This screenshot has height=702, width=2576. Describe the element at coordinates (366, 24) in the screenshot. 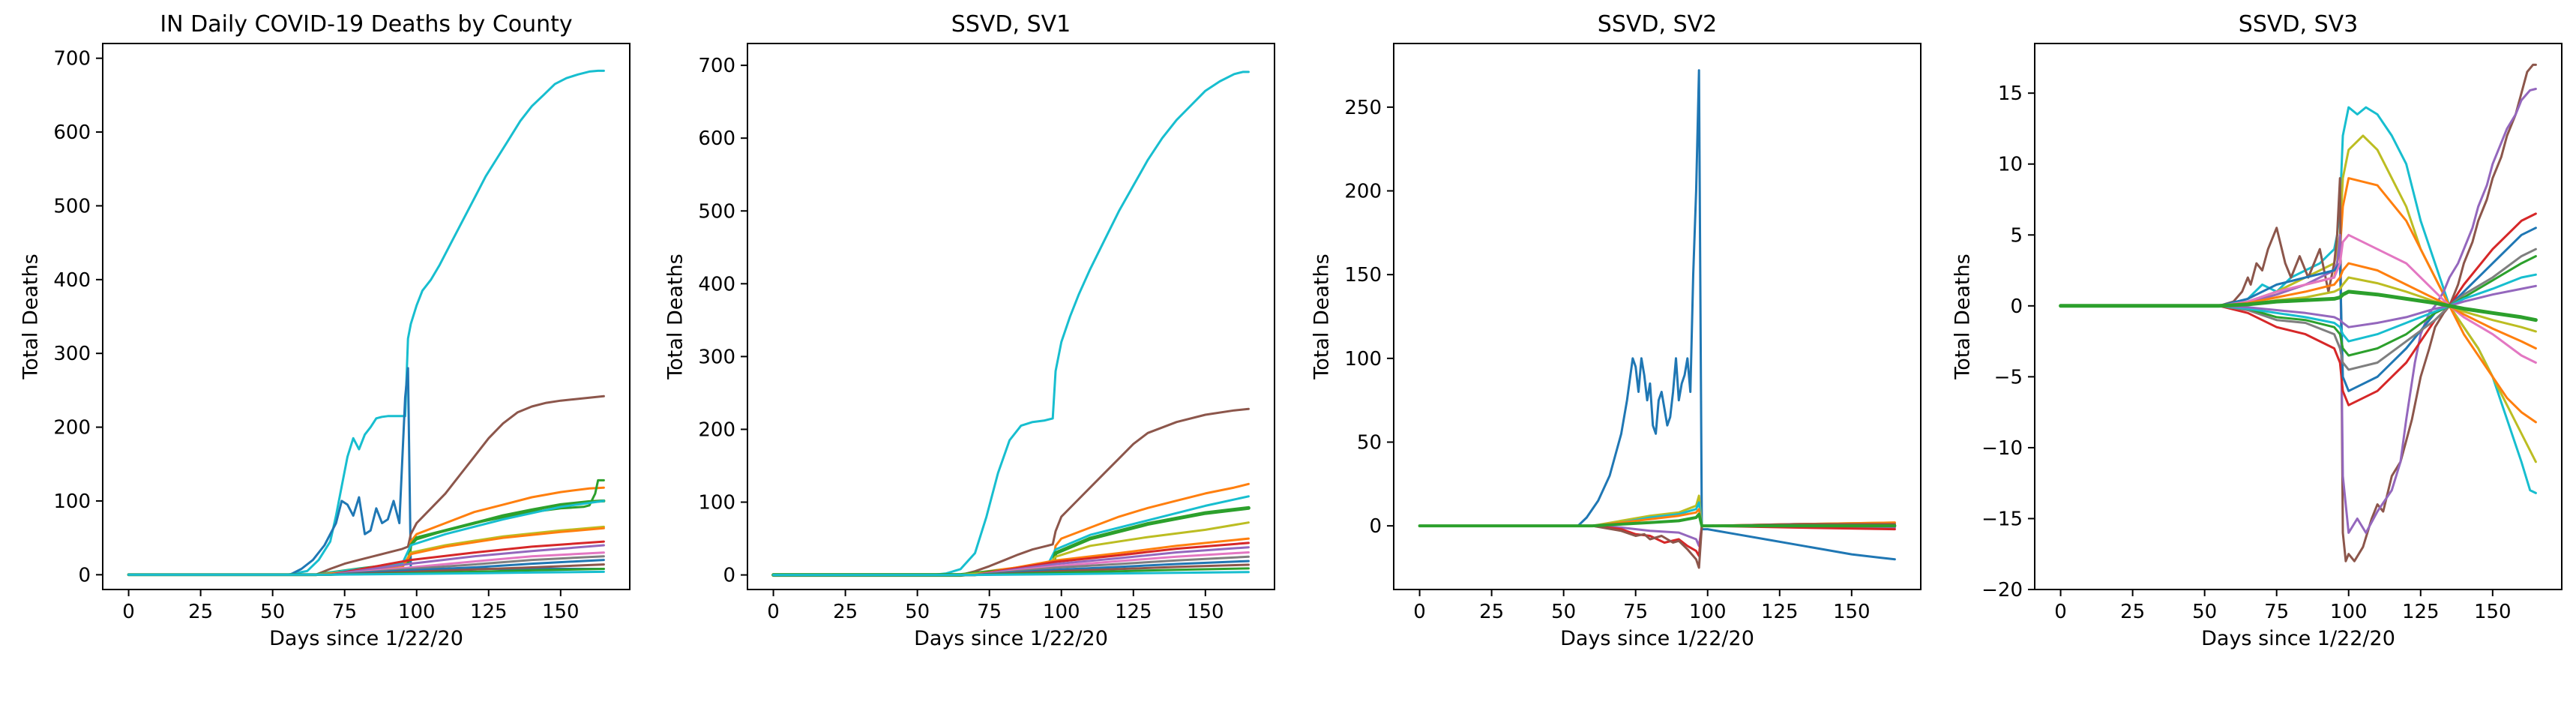

I see `chart-title: IN Daily COVID-19 Deaths by County` at that location.